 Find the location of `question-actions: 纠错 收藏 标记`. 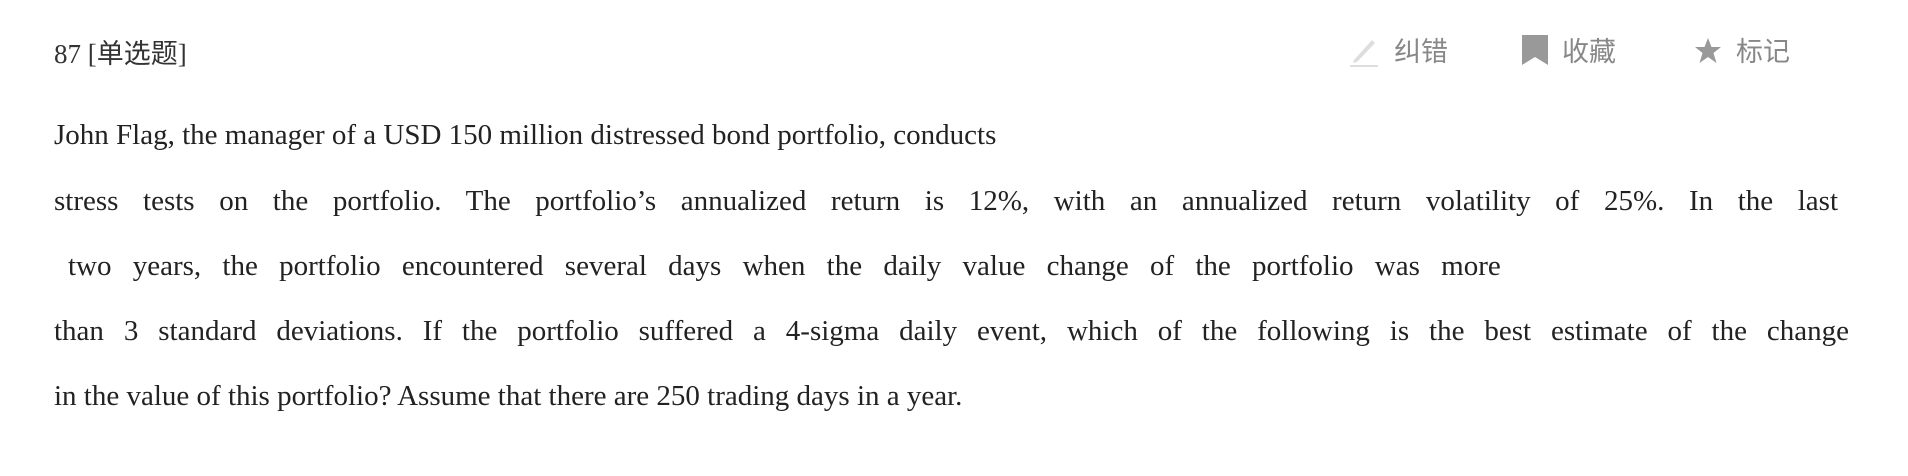

question-actions: 纠错 收藏 标记 is located at coordinates (954, 50).